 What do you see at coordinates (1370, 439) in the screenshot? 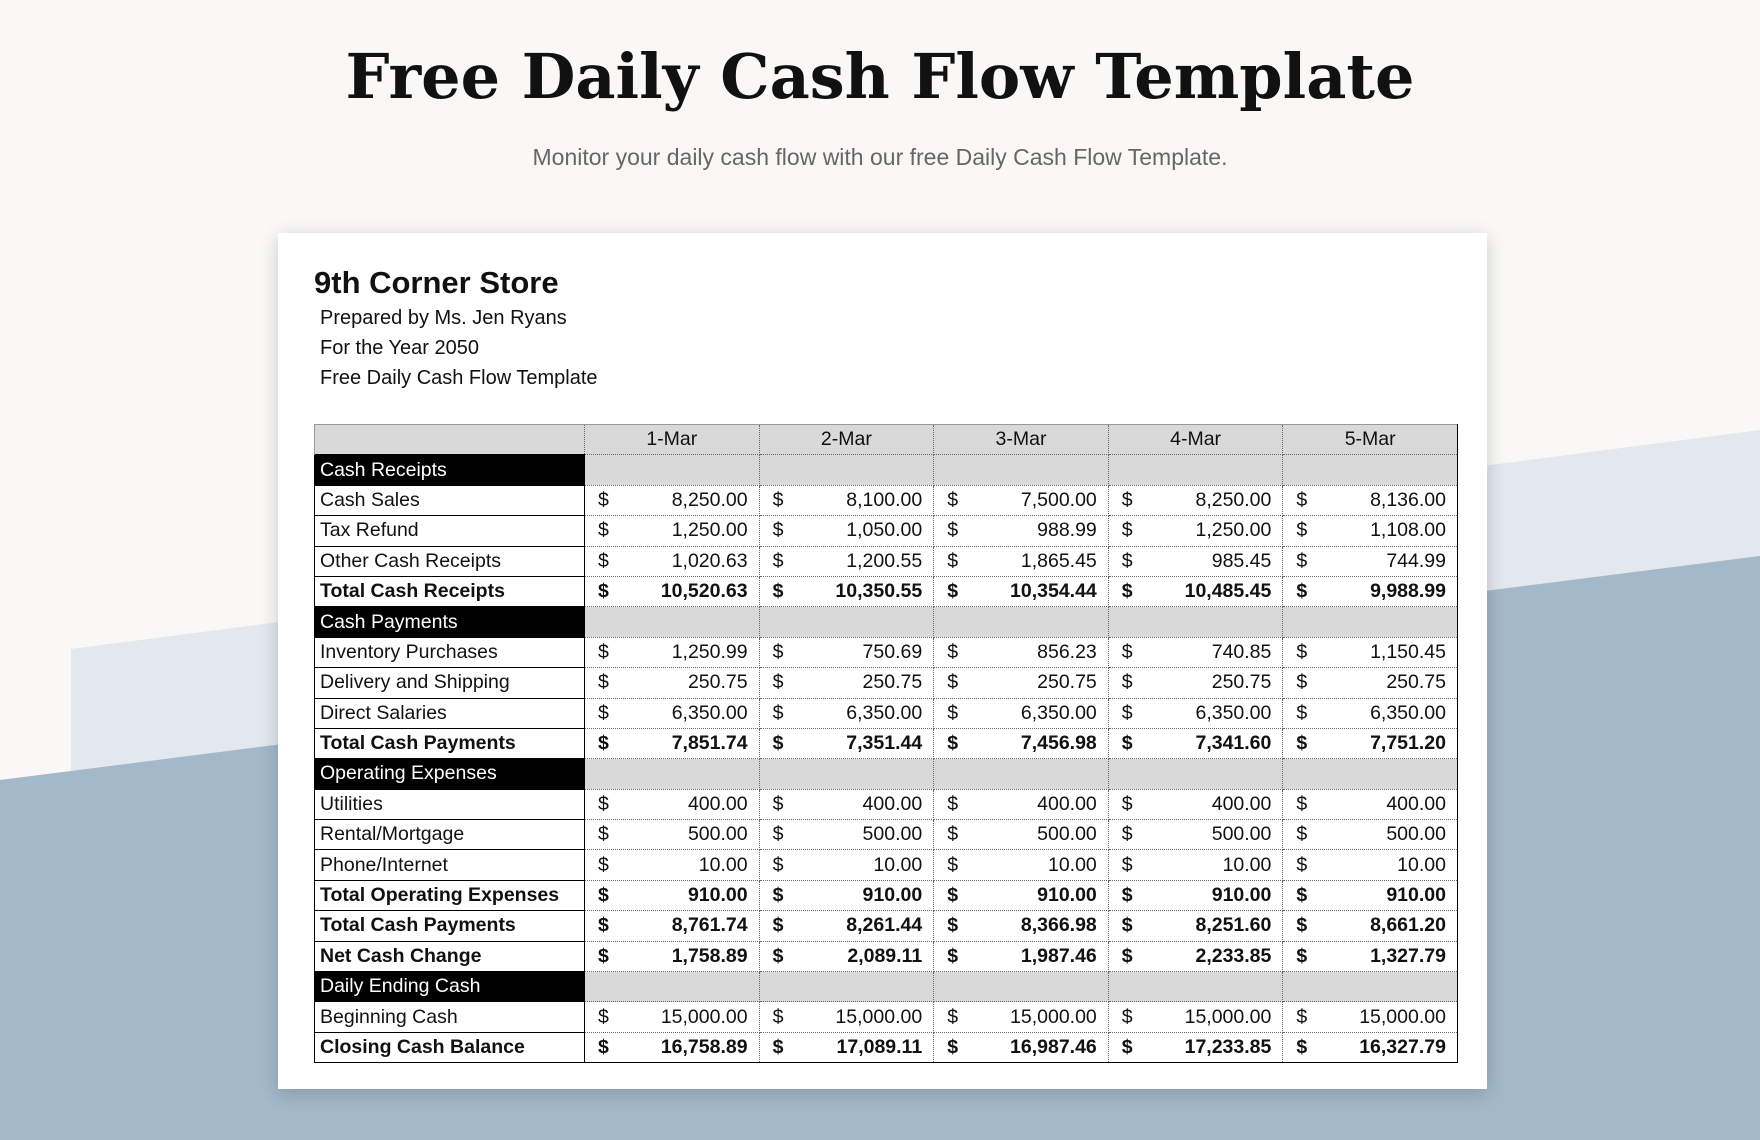
I see `column-header: 5-Mar` at bounding box center [1370, 439].